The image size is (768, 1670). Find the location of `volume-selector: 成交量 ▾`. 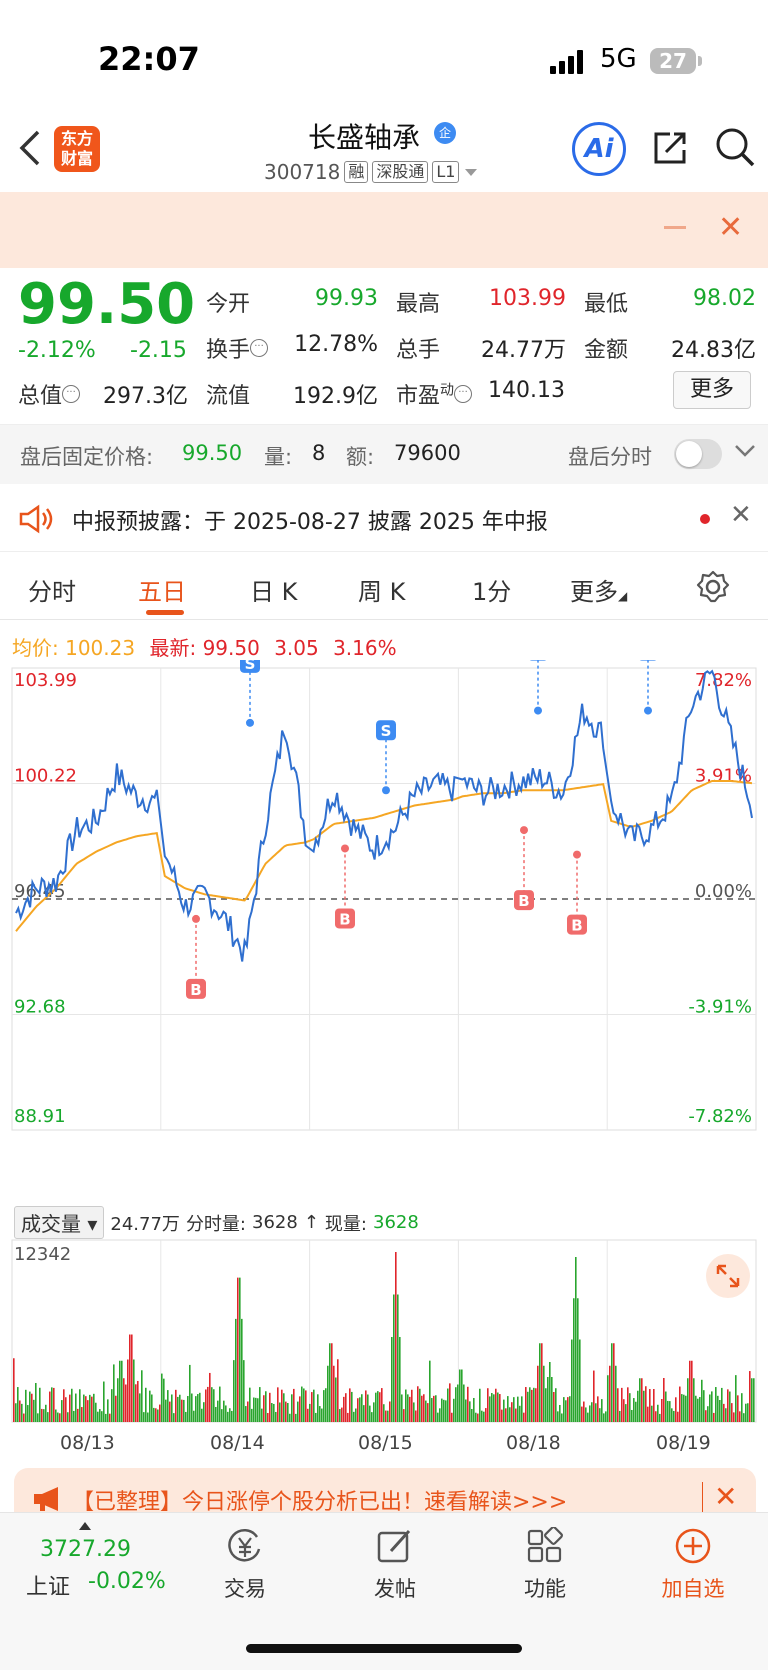

volume-selector: 成交量 ▾ is located at coordinates (59, 1222).